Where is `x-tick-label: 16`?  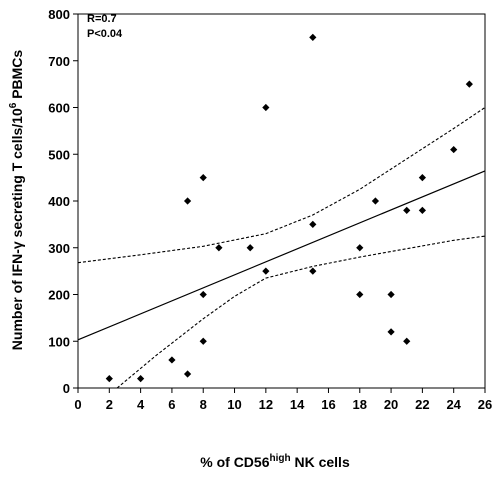 x-tick-label: 16 is located at coordinates (328, 404).